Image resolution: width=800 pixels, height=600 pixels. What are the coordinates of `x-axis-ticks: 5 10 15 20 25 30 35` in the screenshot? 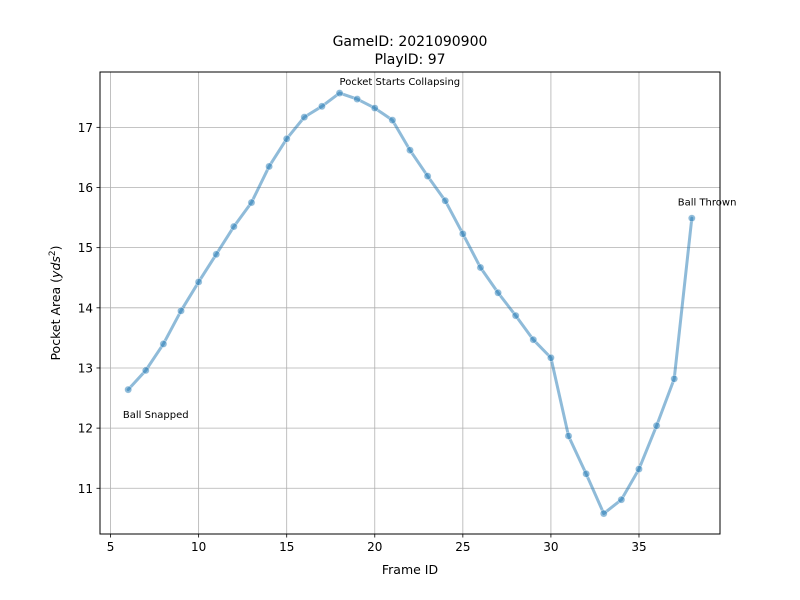 It's located at (377, 544).